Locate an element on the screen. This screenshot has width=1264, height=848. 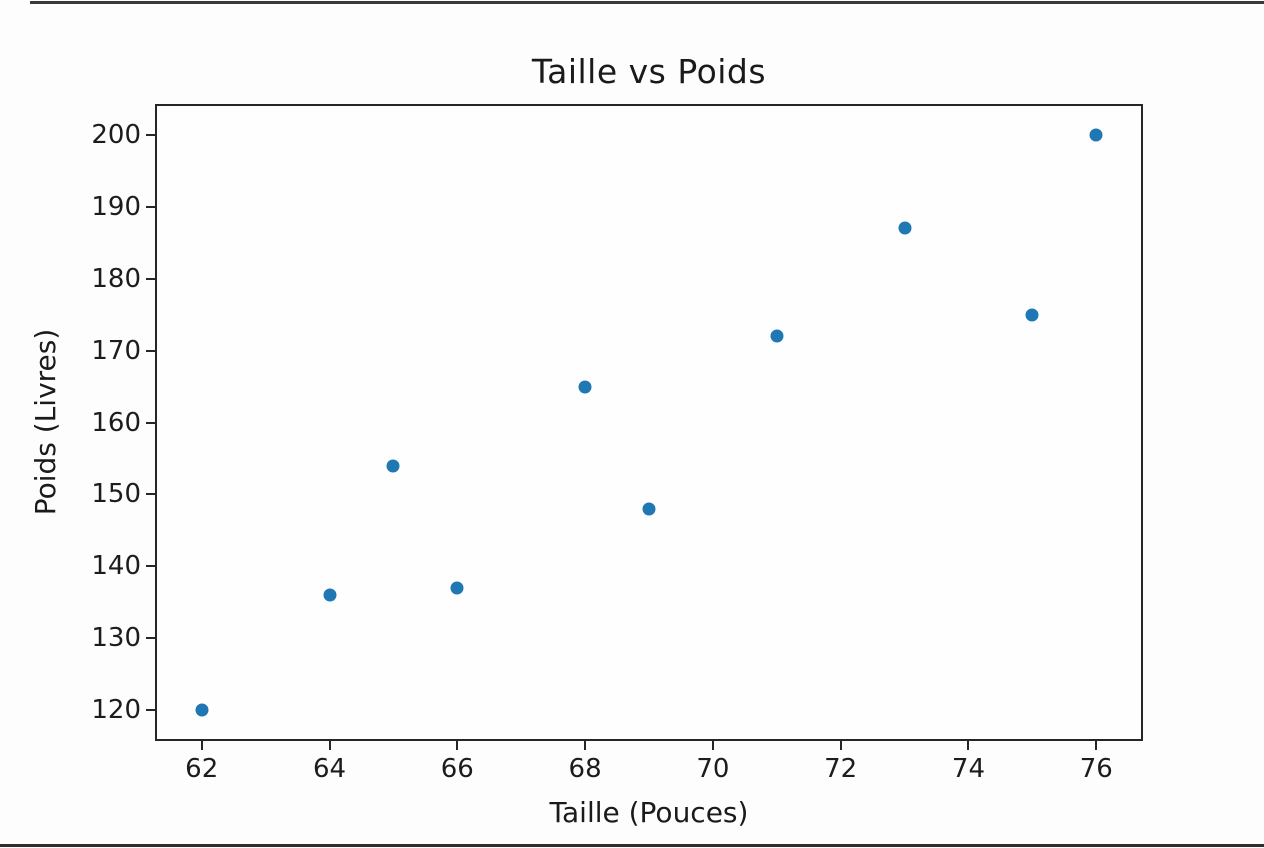
x-tick-label: 70 is located at coordinates (713, 769).